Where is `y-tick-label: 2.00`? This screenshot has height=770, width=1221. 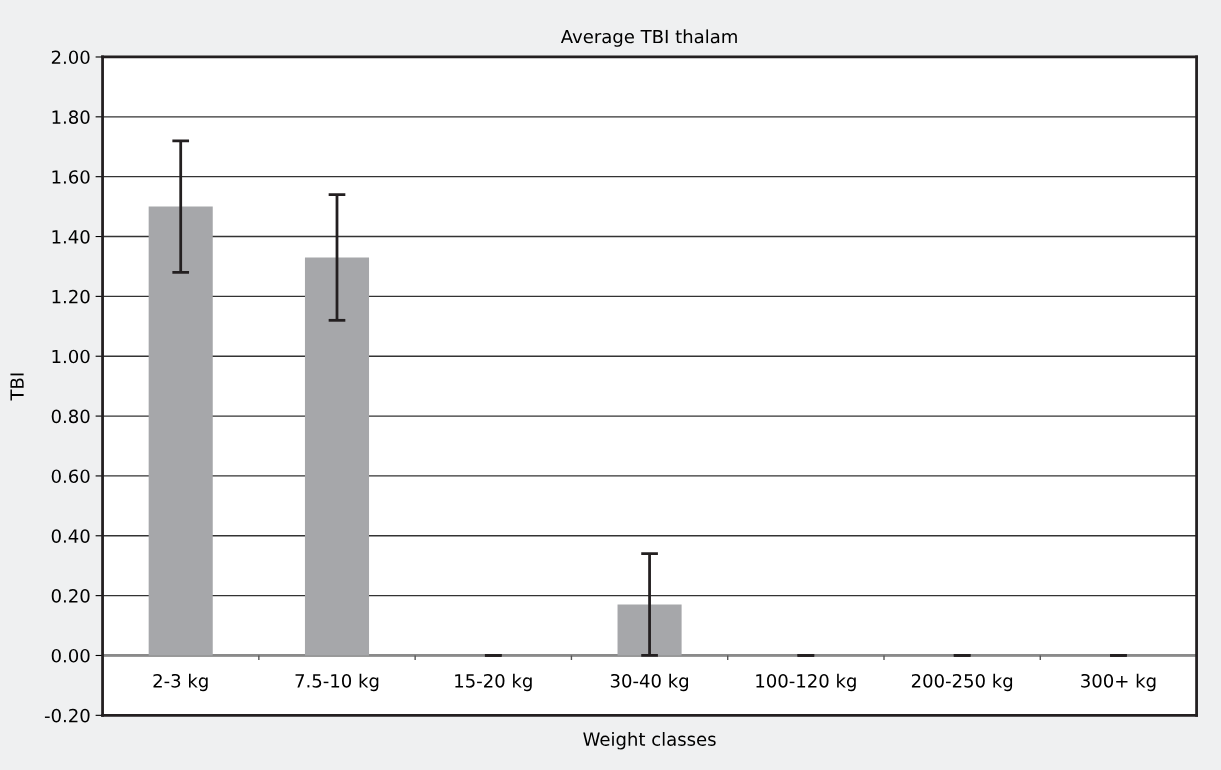
y-tick-label: 2.00 is located at coordinates (70, 57).